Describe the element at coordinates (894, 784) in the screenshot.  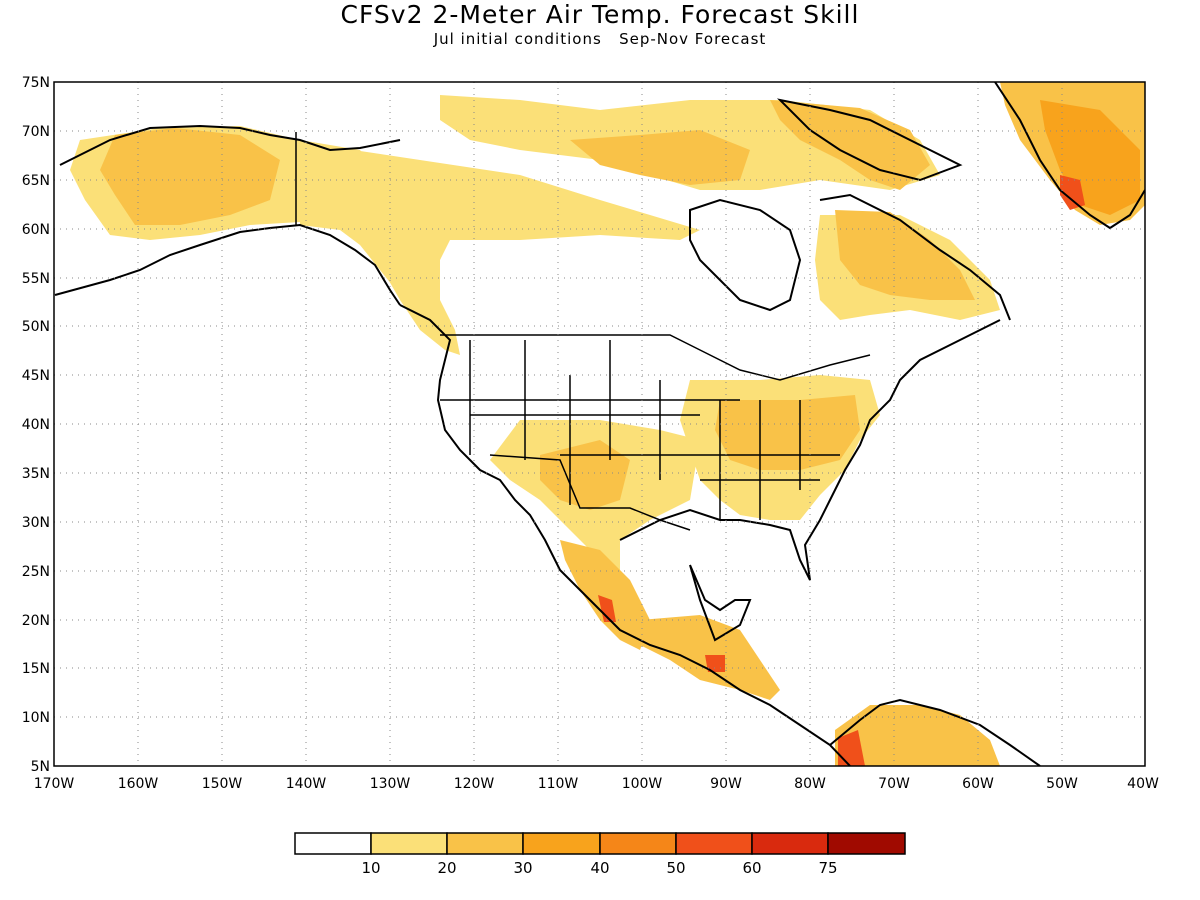
I see `lon-label: 70W` at that location.